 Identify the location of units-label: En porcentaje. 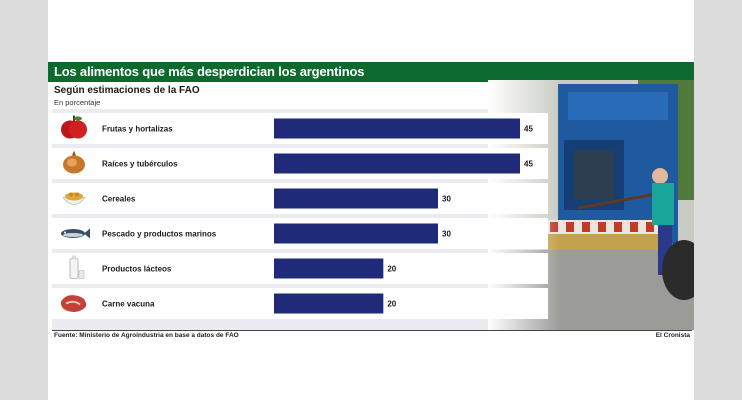
(77, 102).